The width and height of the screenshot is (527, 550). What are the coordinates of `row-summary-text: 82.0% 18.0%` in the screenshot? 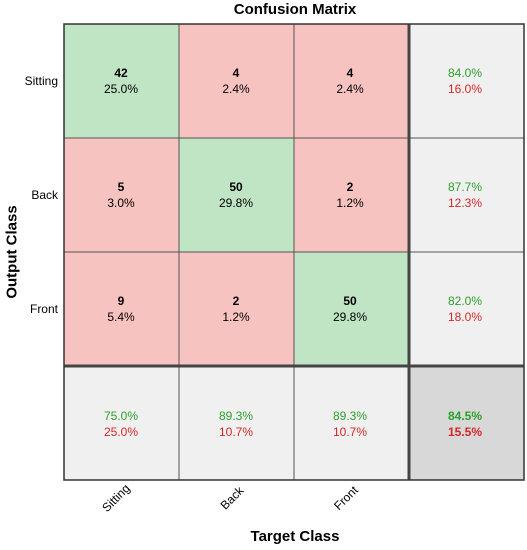 It's located at (465, 309).